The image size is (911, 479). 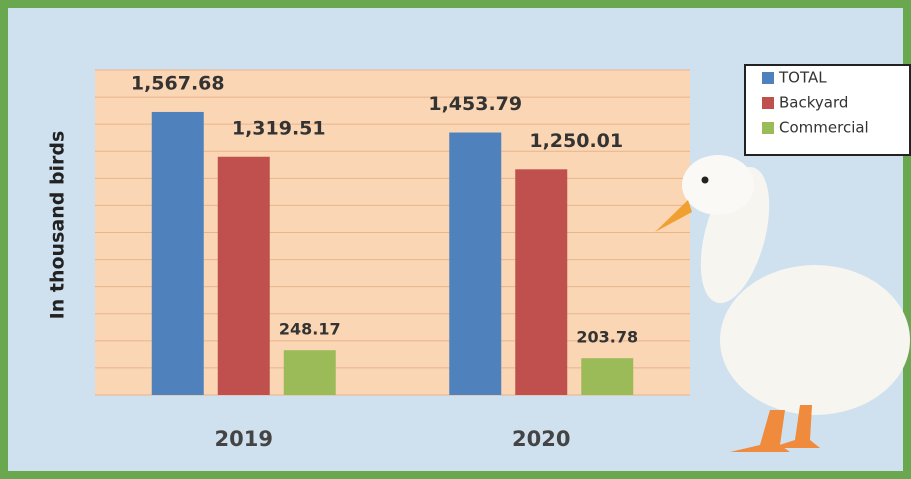 I want to click on value-label: 248.17, so click(x=310, y=329).